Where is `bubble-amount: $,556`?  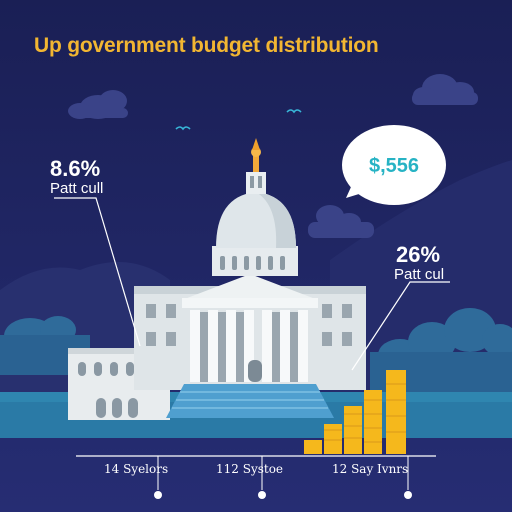 bubble-amount: $,556 is located at coordinates (394, 166).